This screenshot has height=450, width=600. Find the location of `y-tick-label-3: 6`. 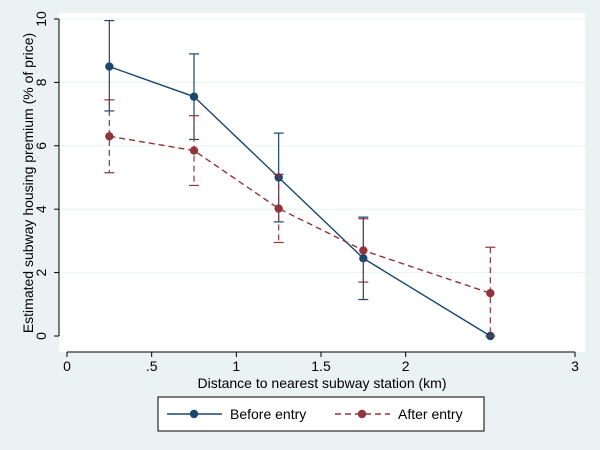

y-tick-label-3: 6 is located at coordinates (41, 146).